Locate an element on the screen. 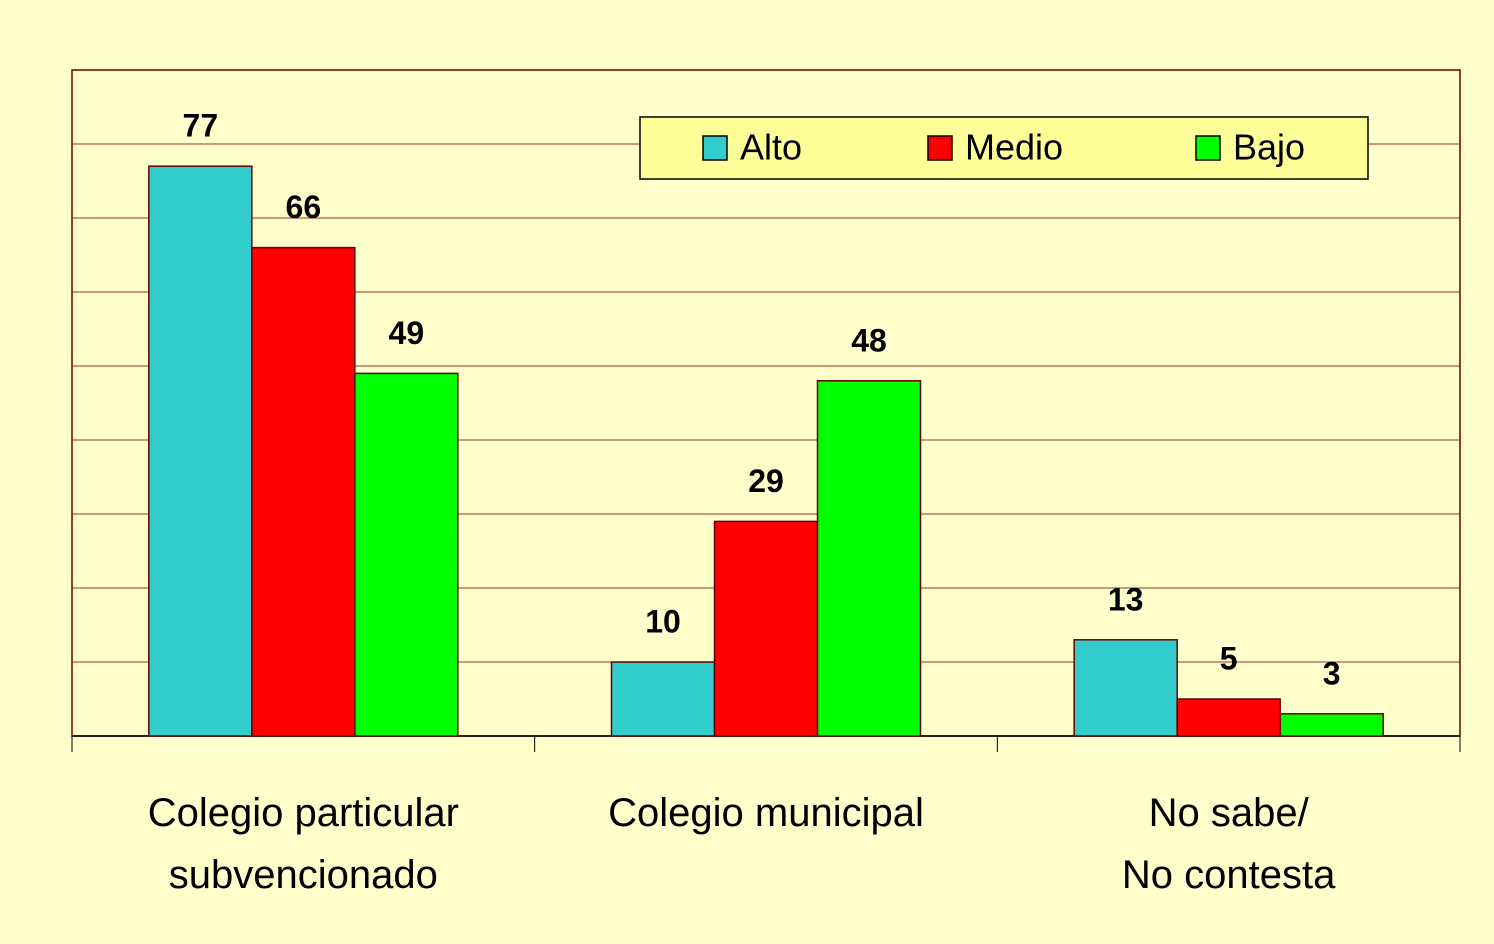 The image size is (1494, 944). data-label: 66 is located at coordinates (304, 207).